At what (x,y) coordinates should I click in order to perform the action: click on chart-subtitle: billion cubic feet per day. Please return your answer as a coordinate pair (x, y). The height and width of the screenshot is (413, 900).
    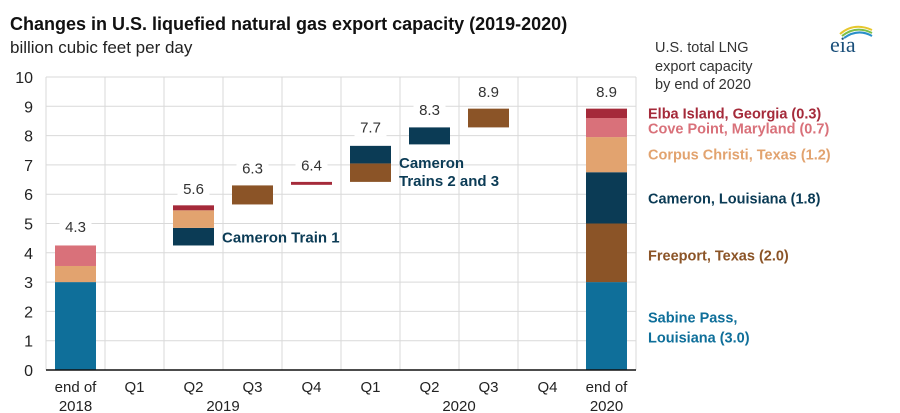
    Looking at the image, I should click on (101, 47).